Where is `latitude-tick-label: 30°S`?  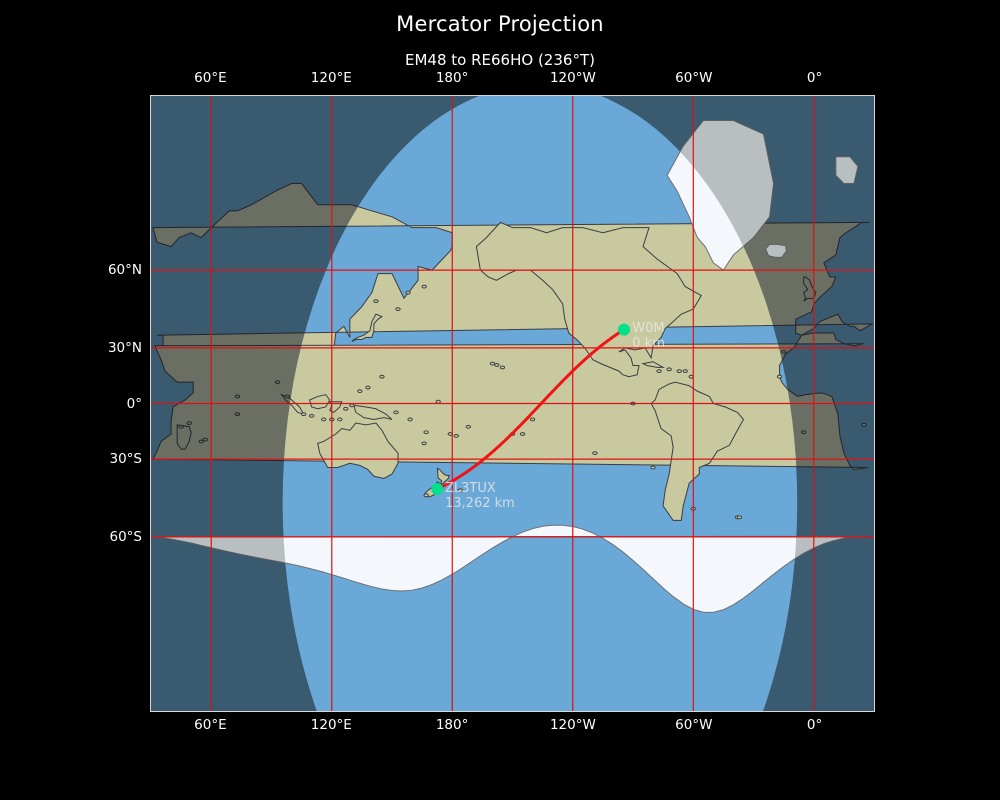 latitude-tick-label: 30°S is located at coordinates (126, 459).